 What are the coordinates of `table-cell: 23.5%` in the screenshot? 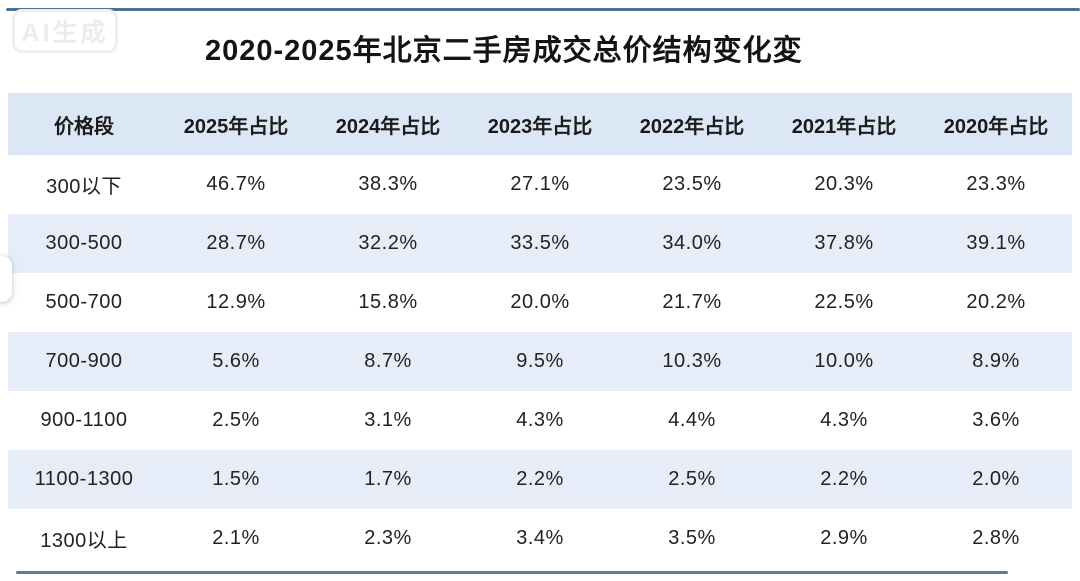 It's located at (692, 184).